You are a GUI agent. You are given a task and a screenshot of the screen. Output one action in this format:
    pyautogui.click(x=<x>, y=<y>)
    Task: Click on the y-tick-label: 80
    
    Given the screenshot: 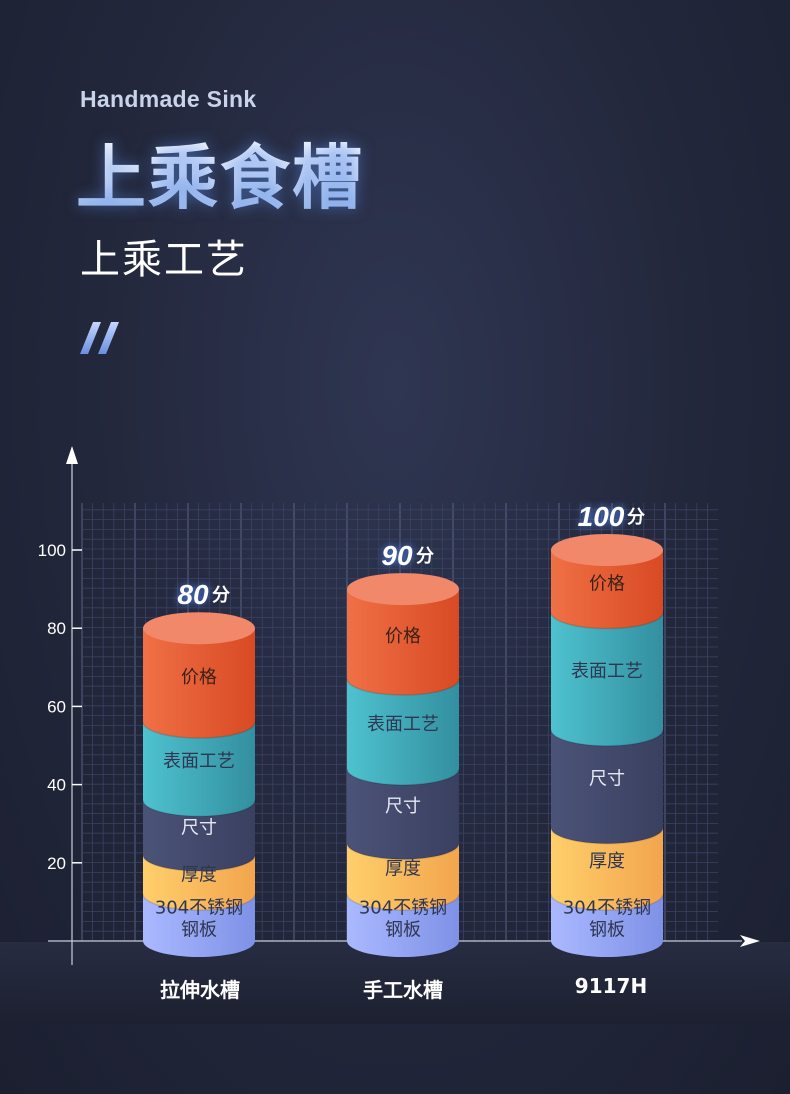 What is the action you would take?
    pyautogui.click(x=56, y=628)
    